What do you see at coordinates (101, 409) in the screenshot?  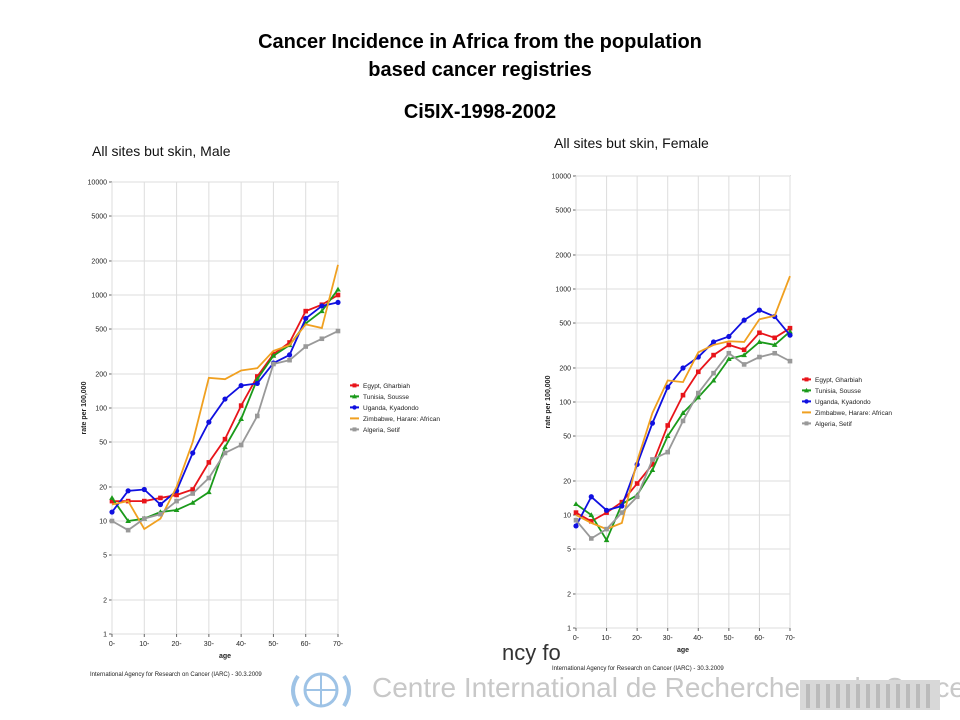 I see `y-tick-label: 100` at bounding box center [101, 409].